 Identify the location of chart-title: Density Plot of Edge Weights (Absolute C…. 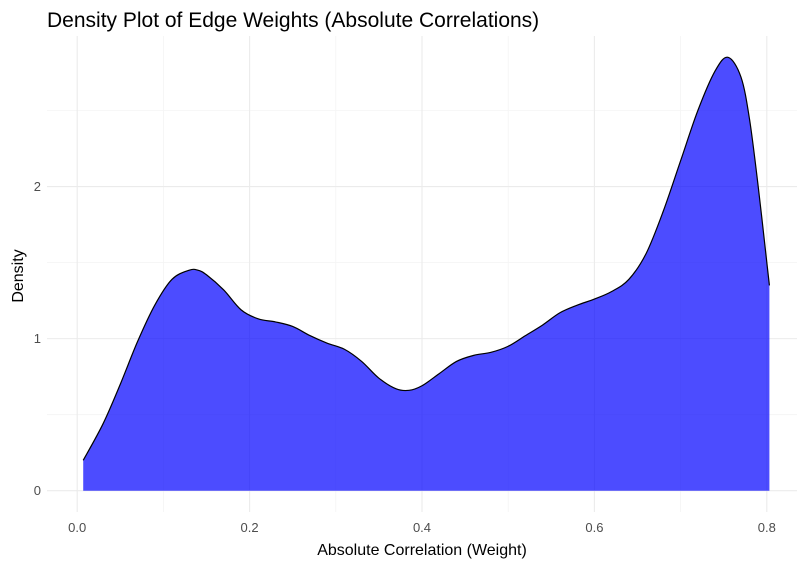
(293, 20).